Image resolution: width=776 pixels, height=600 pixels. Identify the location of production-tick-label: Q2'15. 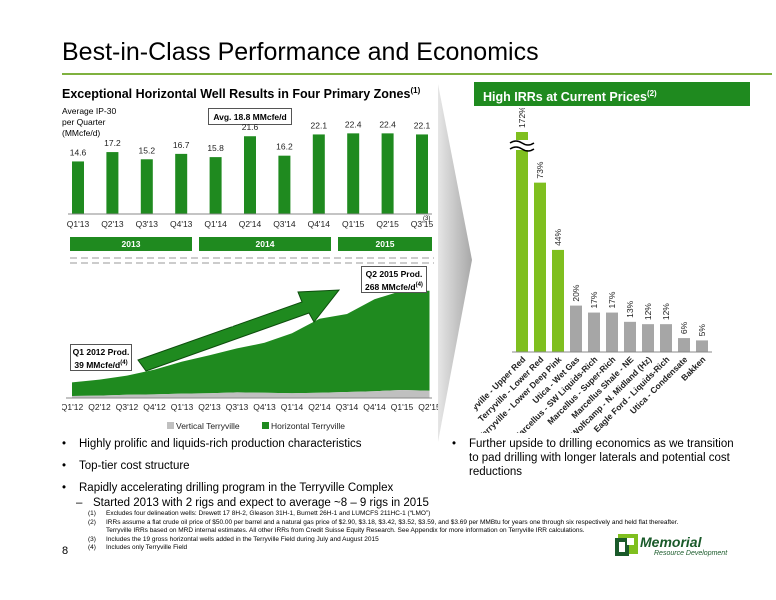
(429, 407).